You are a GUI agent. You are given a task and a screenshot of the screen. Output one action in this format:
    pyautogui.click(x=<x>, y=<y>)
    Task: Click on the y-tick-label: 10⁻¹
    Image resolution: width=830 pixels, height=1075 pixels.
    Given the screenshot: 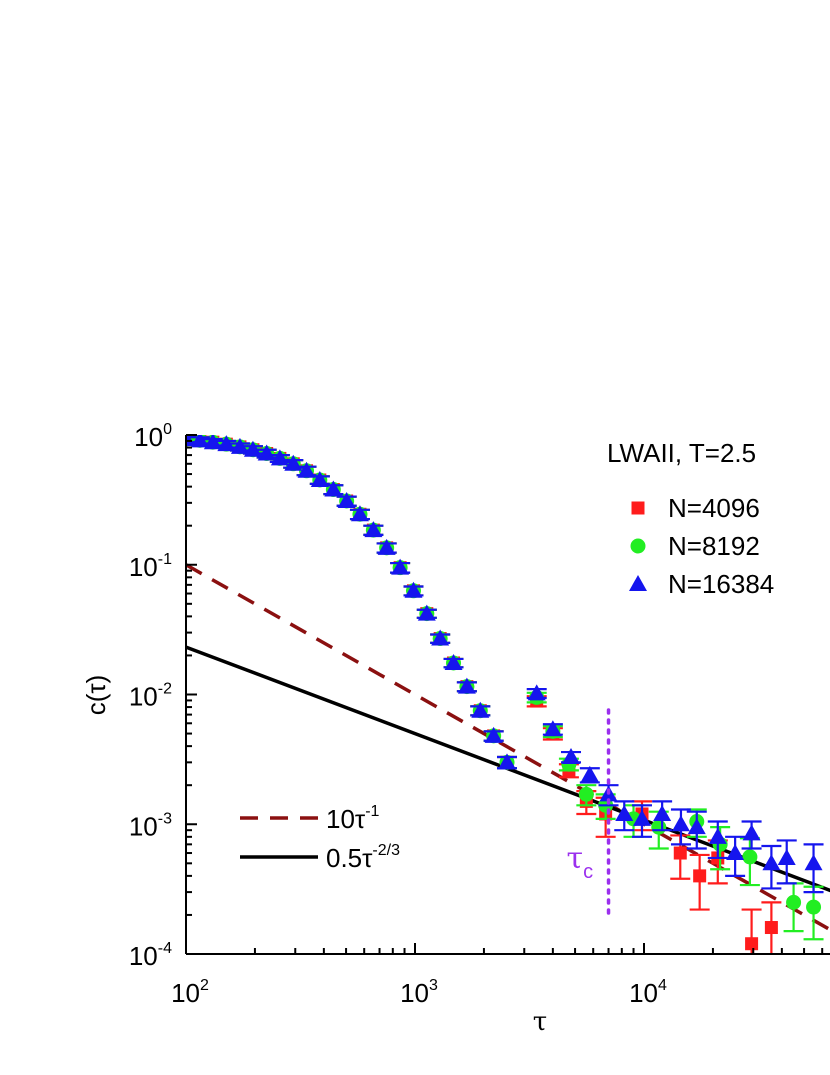 What is the action you would take?
    pyautogui.click(x=150, y=566)
    